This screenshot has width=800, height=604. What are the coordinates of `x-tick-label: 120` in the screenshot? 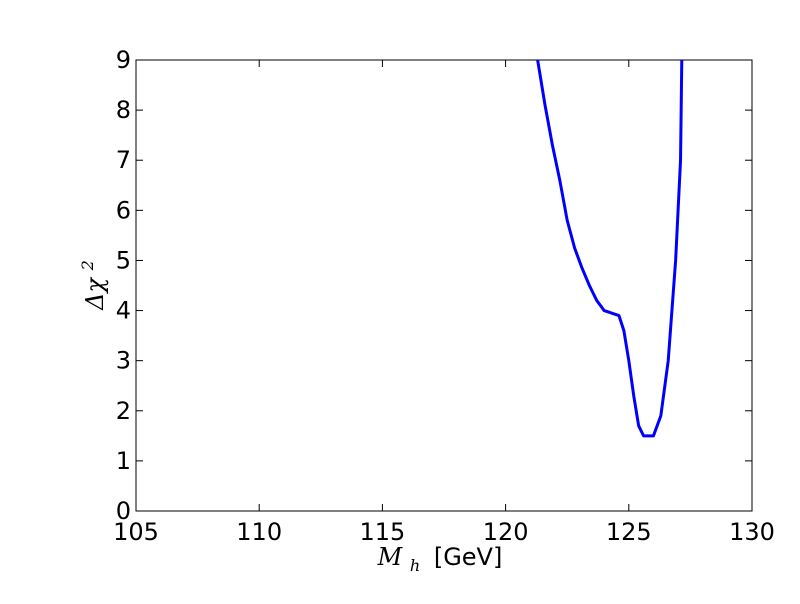 It's located at (506, 532).